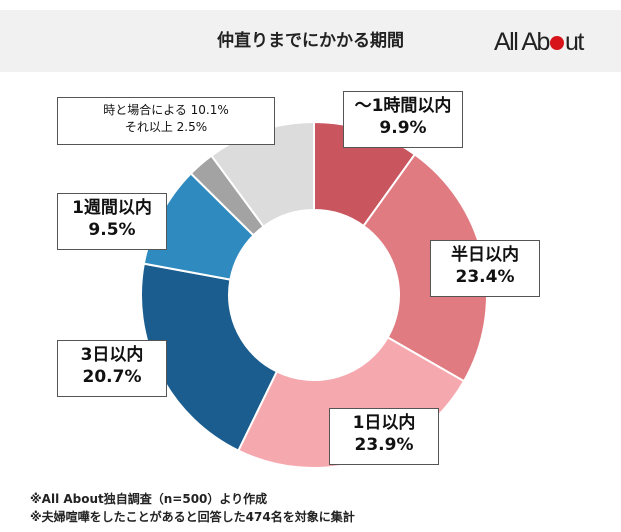 The height and width of the screenshot is (532, 621). I want to click on label-value: 9.9%, so click(403, 128).